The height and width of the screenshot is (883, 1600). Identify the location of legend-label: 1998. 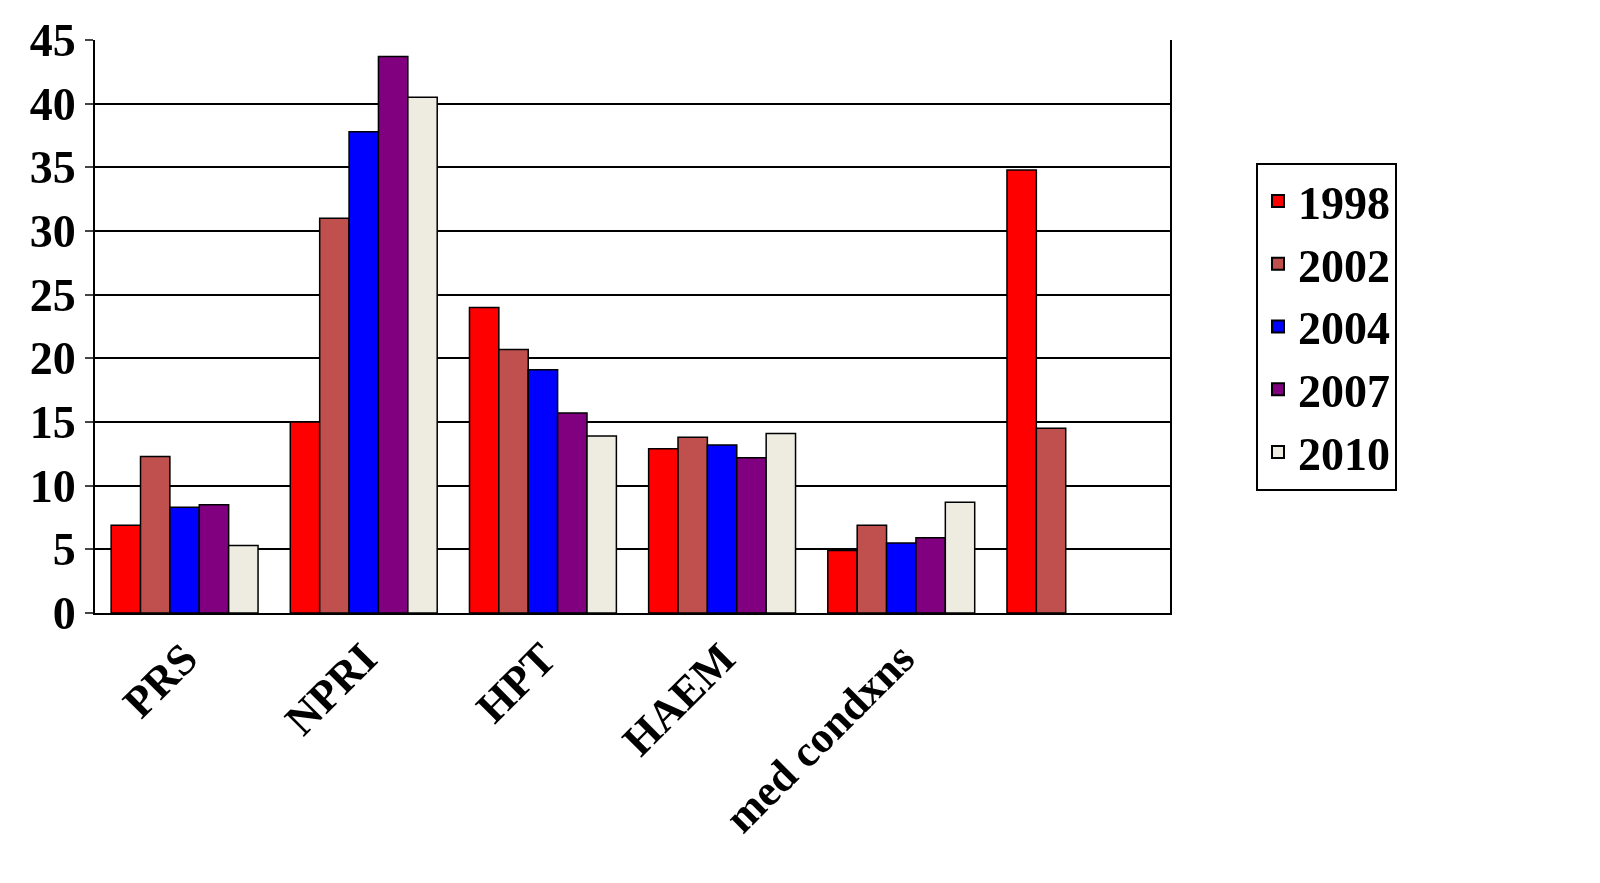
(1344, 203).